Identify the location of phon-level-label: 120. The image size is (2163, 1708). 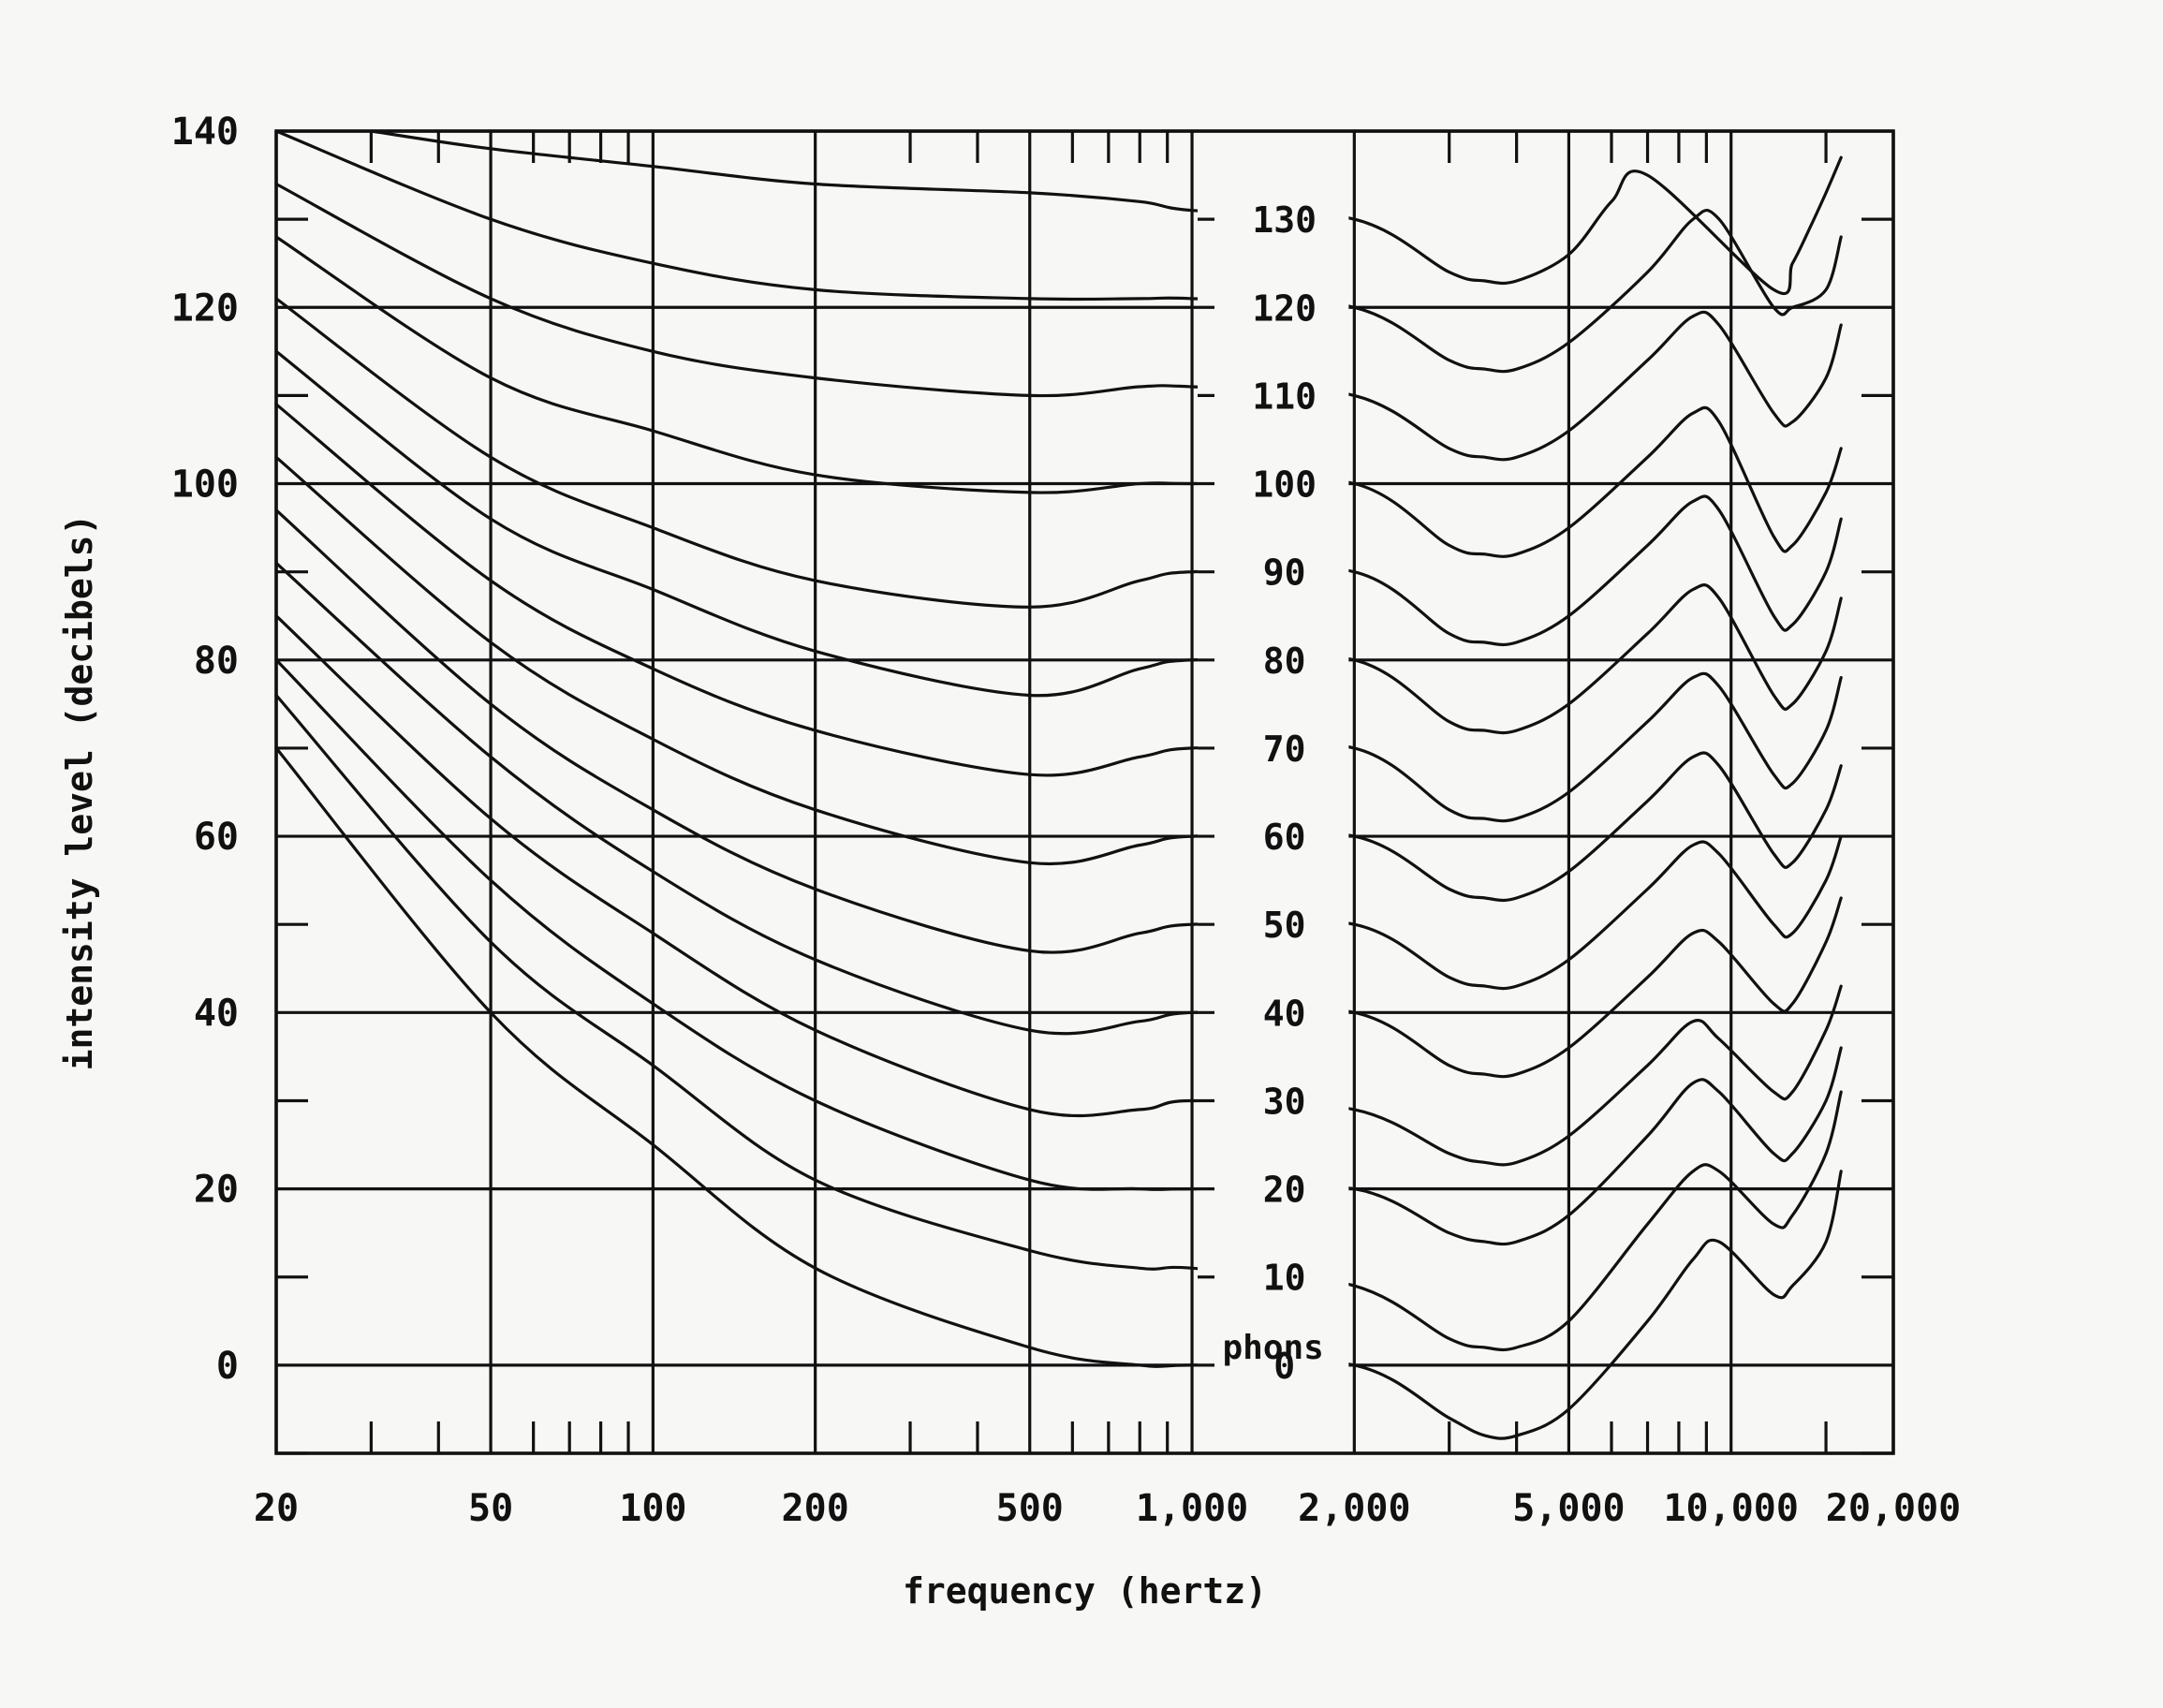
(1284, 308).